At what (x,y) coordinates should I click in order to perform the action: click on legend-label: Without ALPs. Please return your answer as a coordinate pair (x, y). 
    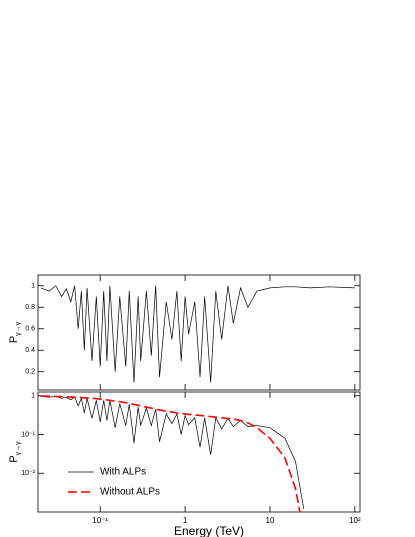
    Looking at the image, I should click on (130, 492).